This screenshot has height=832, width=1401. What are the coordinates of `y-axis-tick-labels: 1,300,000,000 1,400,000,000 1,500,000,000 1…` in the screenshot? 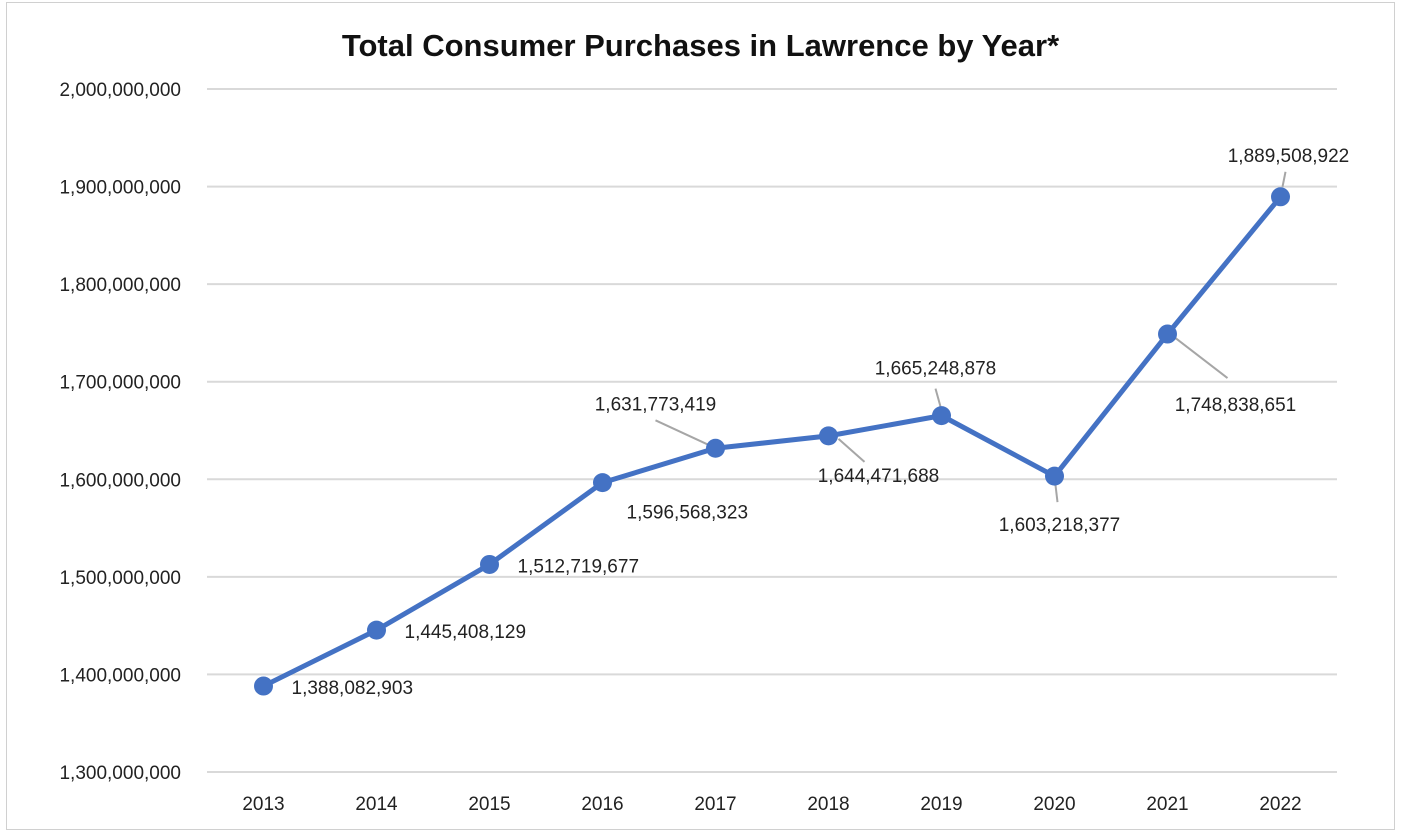 It's located at (120, 432).